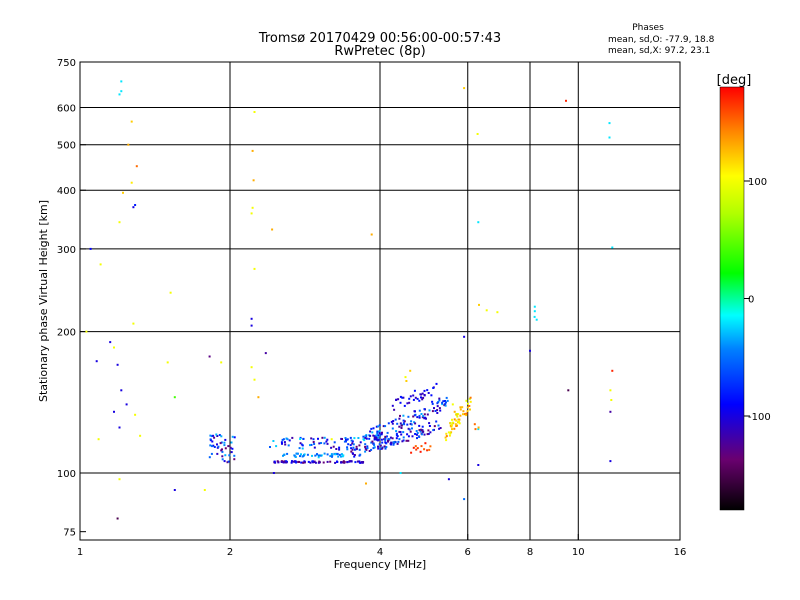  I want to click on colorbar-ticks: -100 0 100, so click(757, 300).